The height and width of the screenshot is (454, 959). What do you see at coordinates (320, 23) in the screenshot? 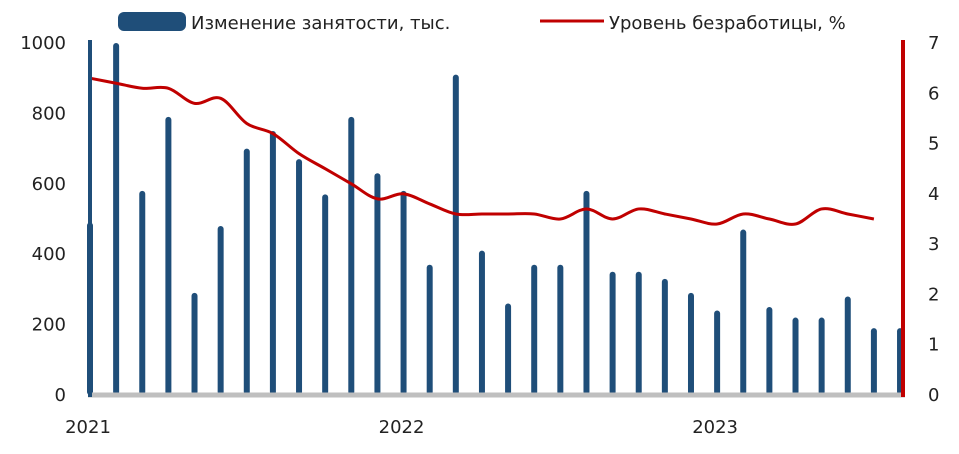
I see `legend-bar-label: Изменение занятости, тыс.` at bounding box center [320, 23].